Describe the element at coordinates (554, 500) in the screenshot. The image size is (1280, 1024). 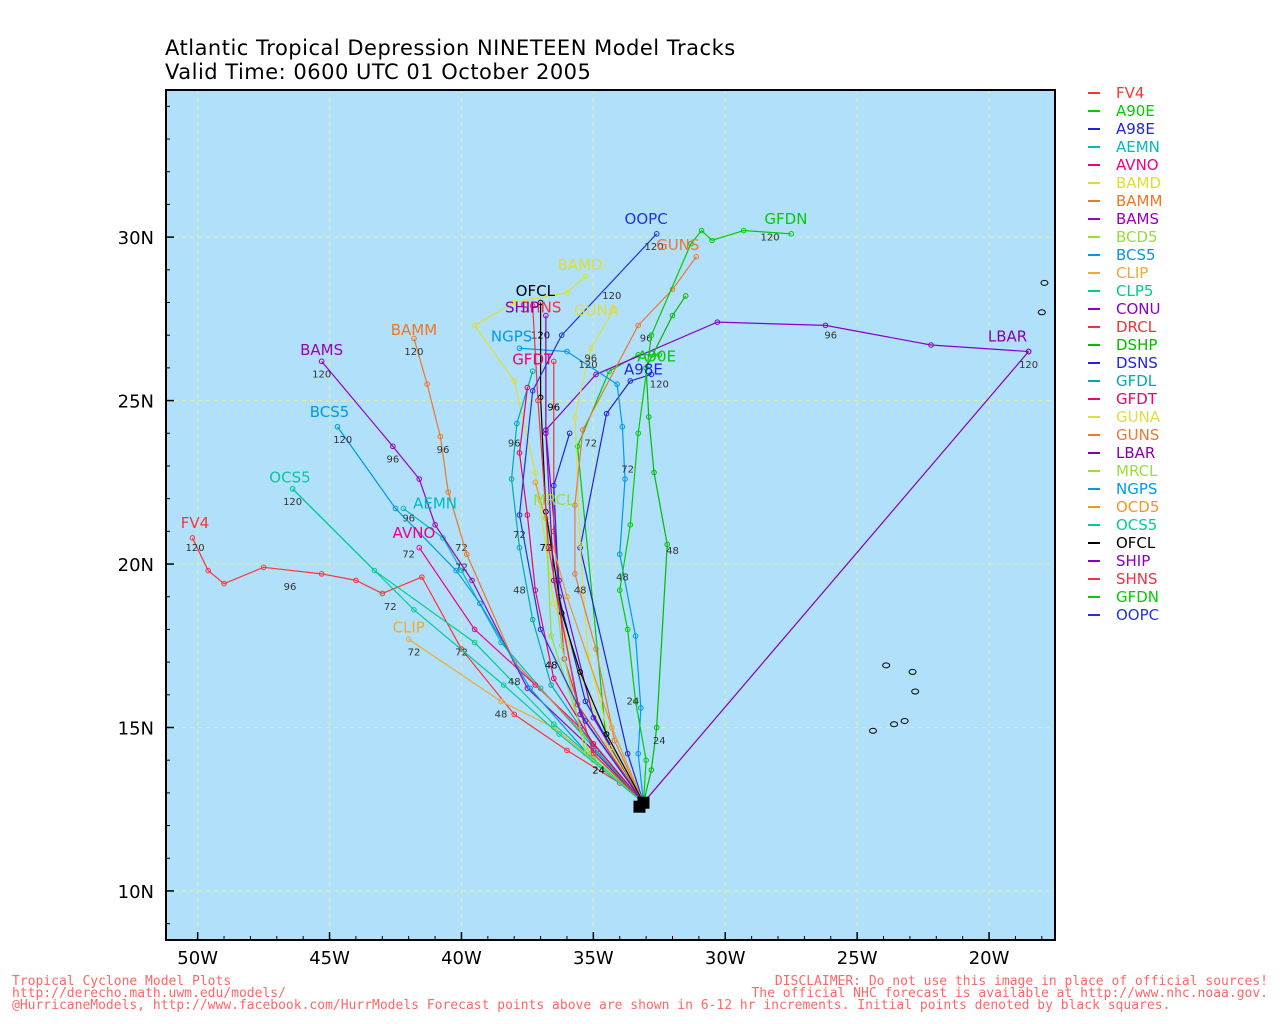
I see `track-label: MRCL` at that location.